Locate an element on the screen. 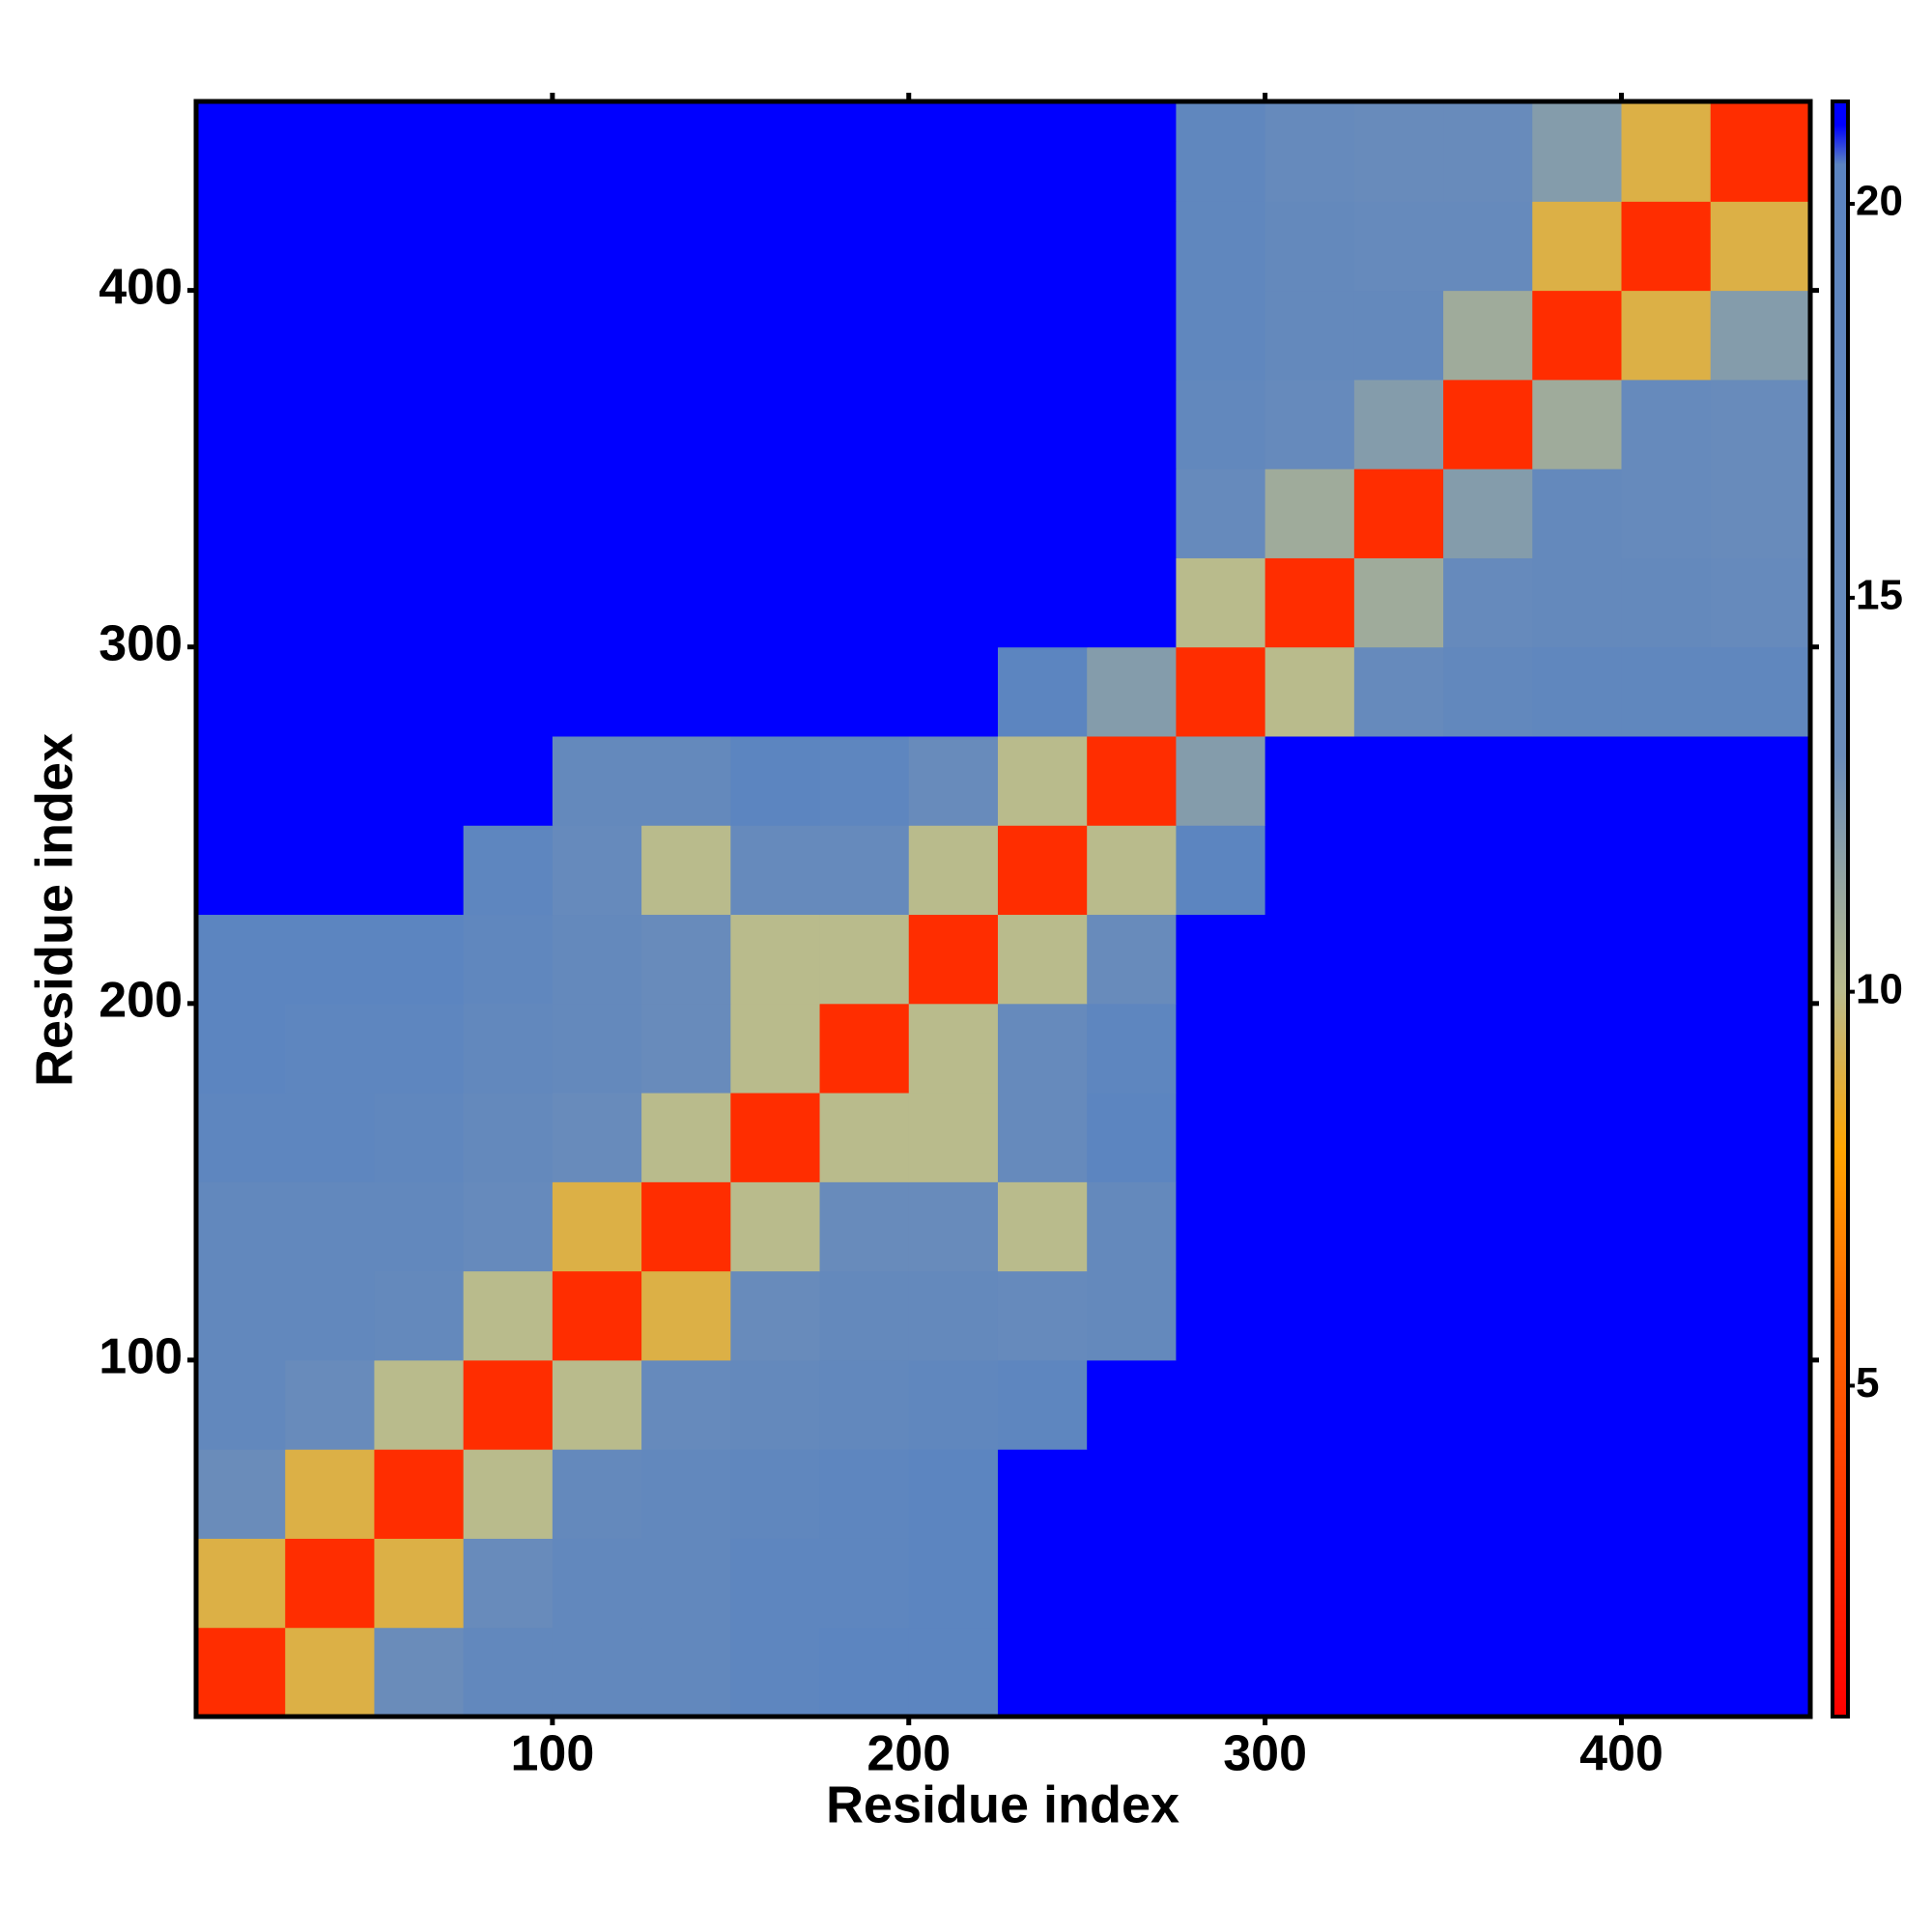  y-tick-label: 300 is located at coordinates (141, 643).